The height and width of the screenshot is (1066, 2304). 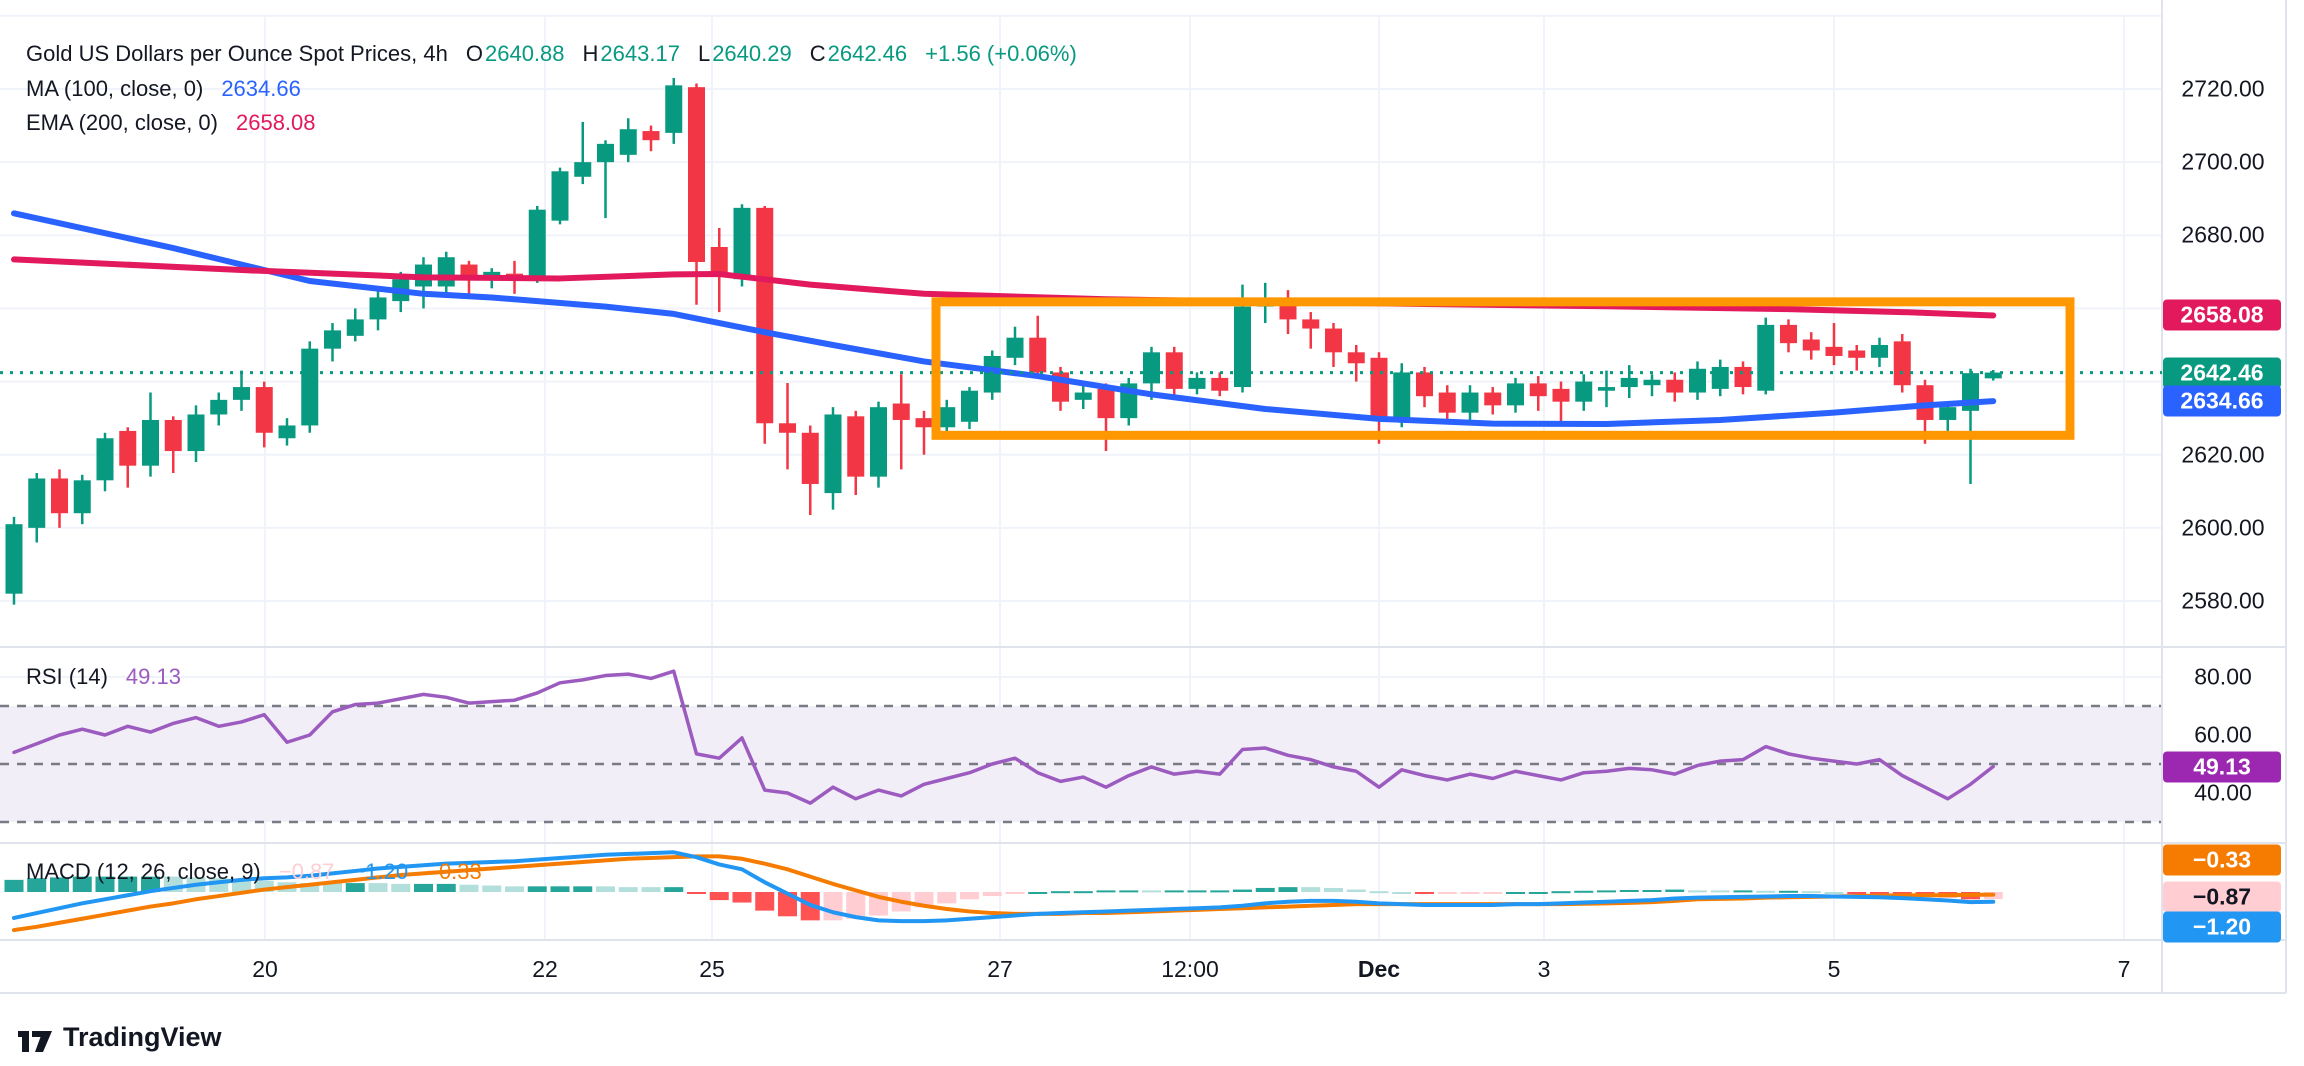 I want to click on price-tick: 2720.00, so click(x=2223, y=88).